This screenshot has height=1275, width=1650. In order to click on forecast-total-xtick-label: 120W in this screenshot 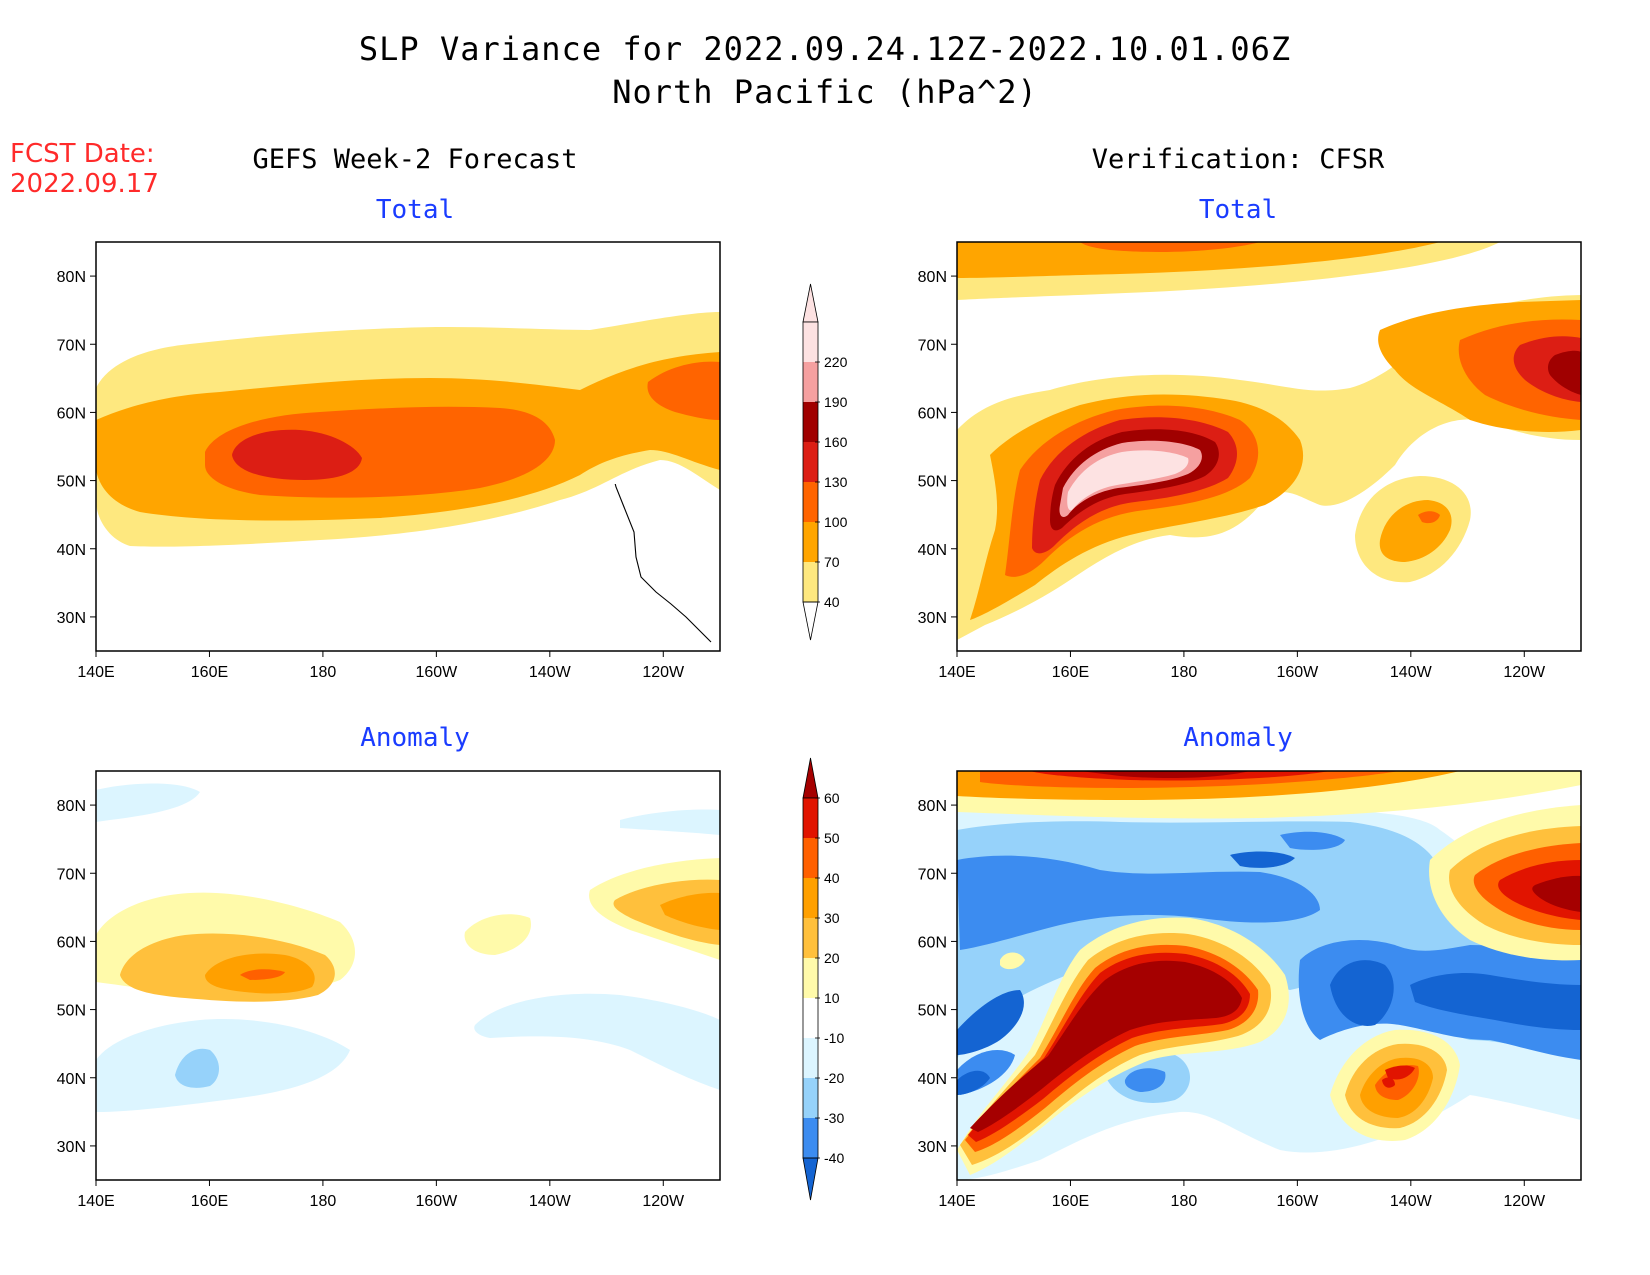, I will do `click(663, 672)`.